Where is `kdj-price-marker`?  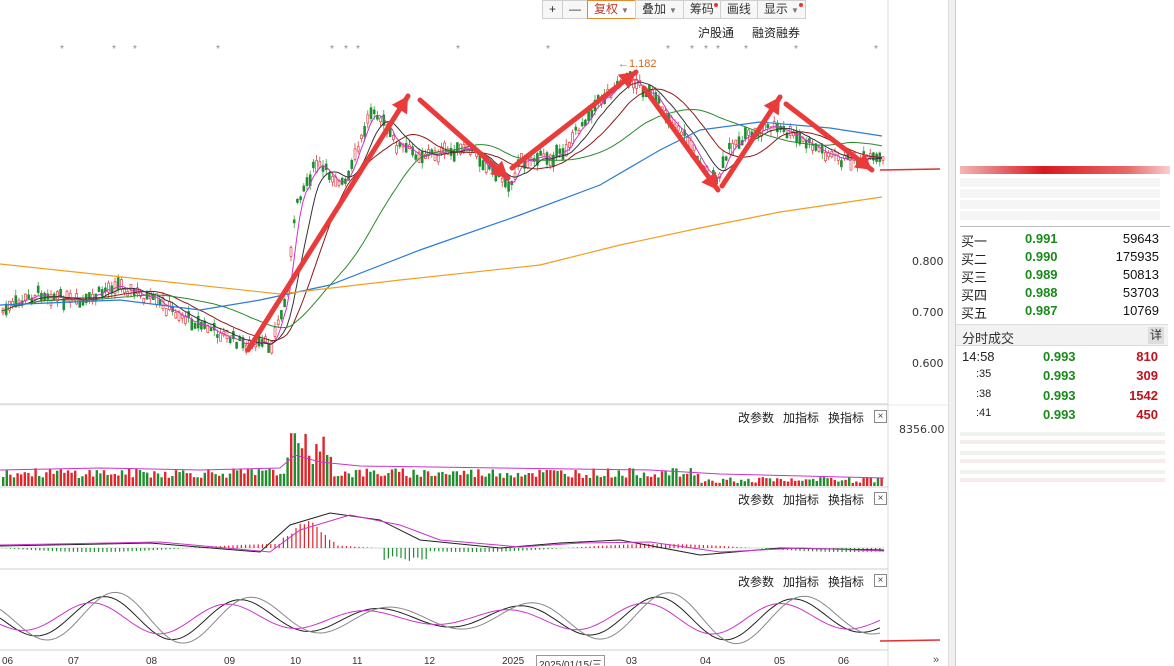
kdj-price-marker is located at coordinates (910, 640).